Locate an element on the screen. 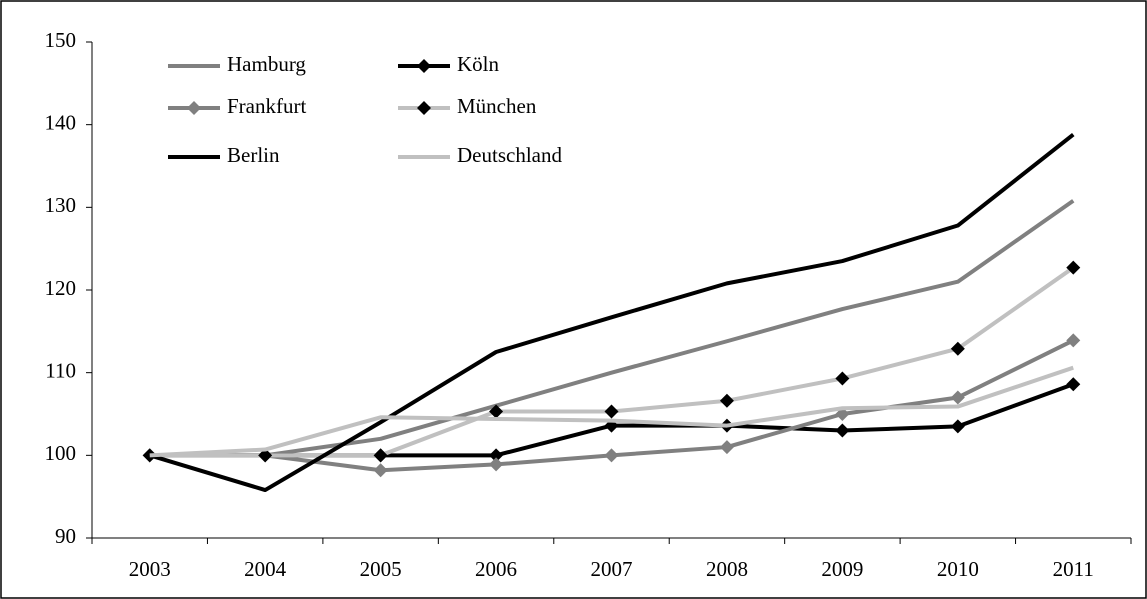 The width and height of the screenshot is (1147, 599). y-tick-label: 110 is located at coordinates (60, 370).